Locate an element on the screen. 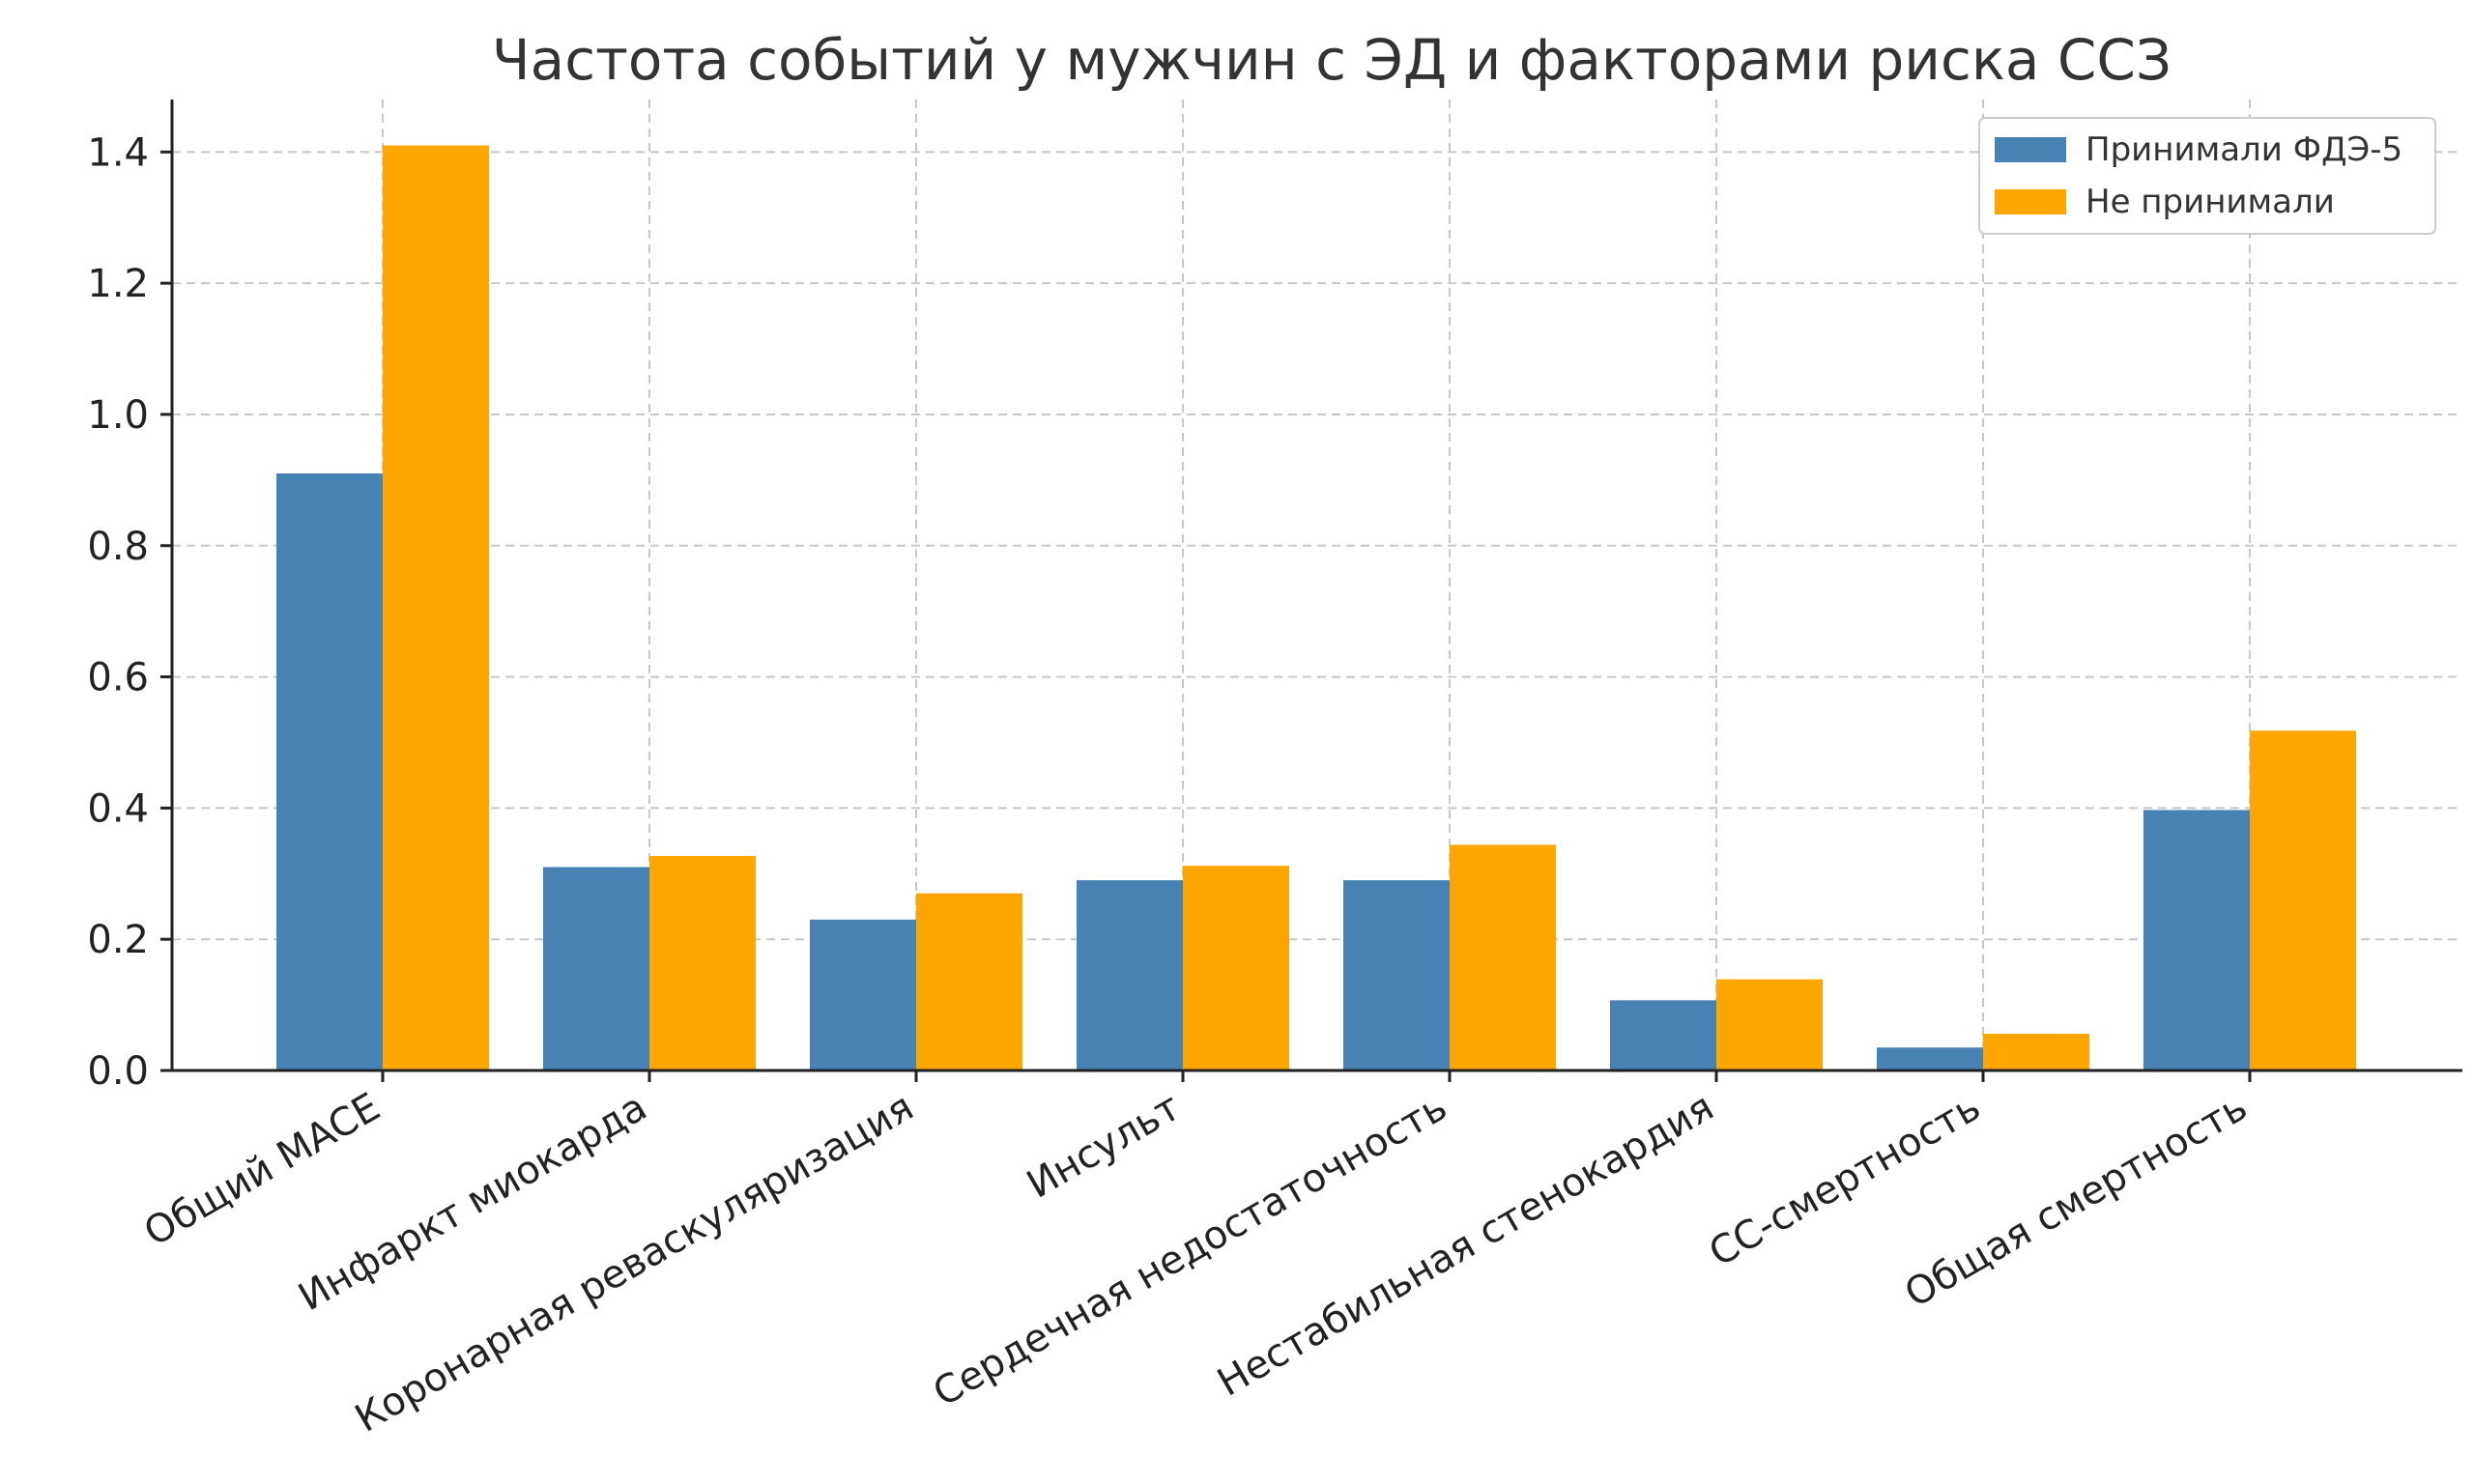  y-tick-label: 0.2 is located at coordinates (118, 940).